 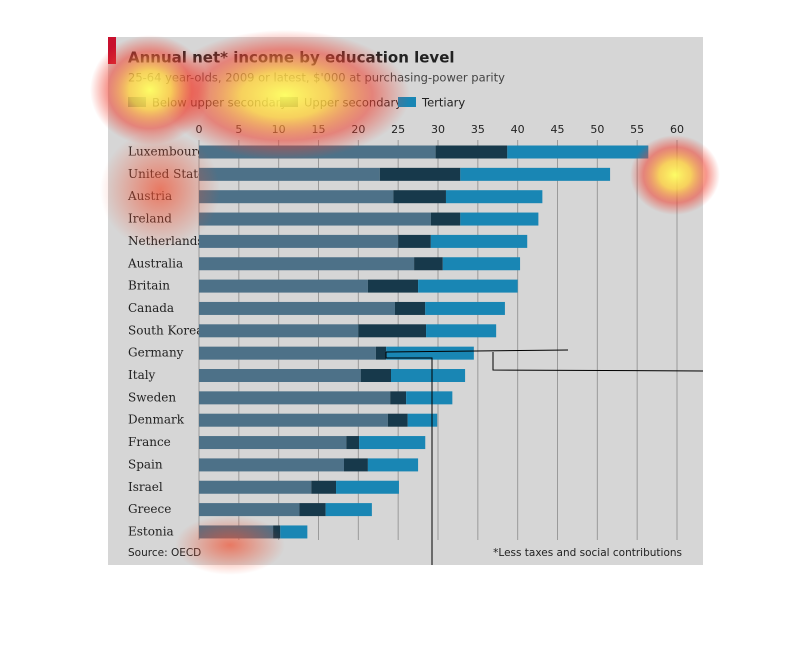 What do you see at coordinates (637, 129) in the screenshot?
I see `x-tick-label: 55` at bounding box center [637, 129].